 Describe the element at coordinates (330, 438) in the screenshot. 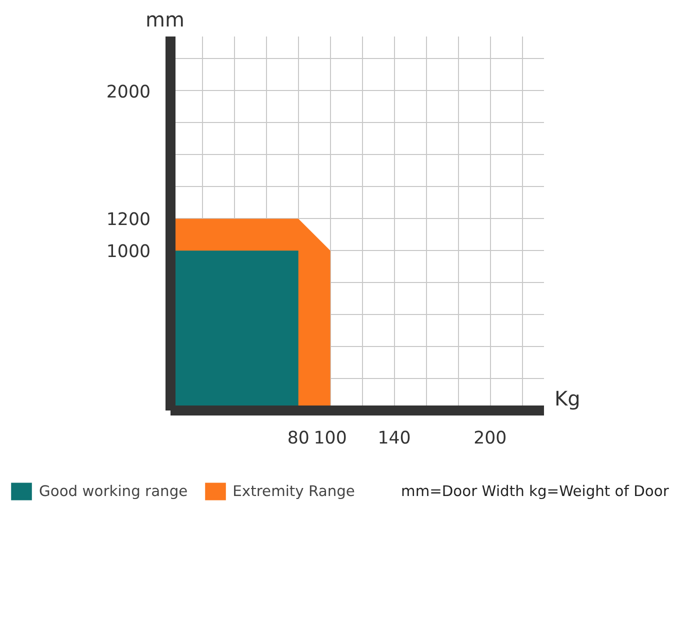

I see `x-tick-label: 100` at that location.